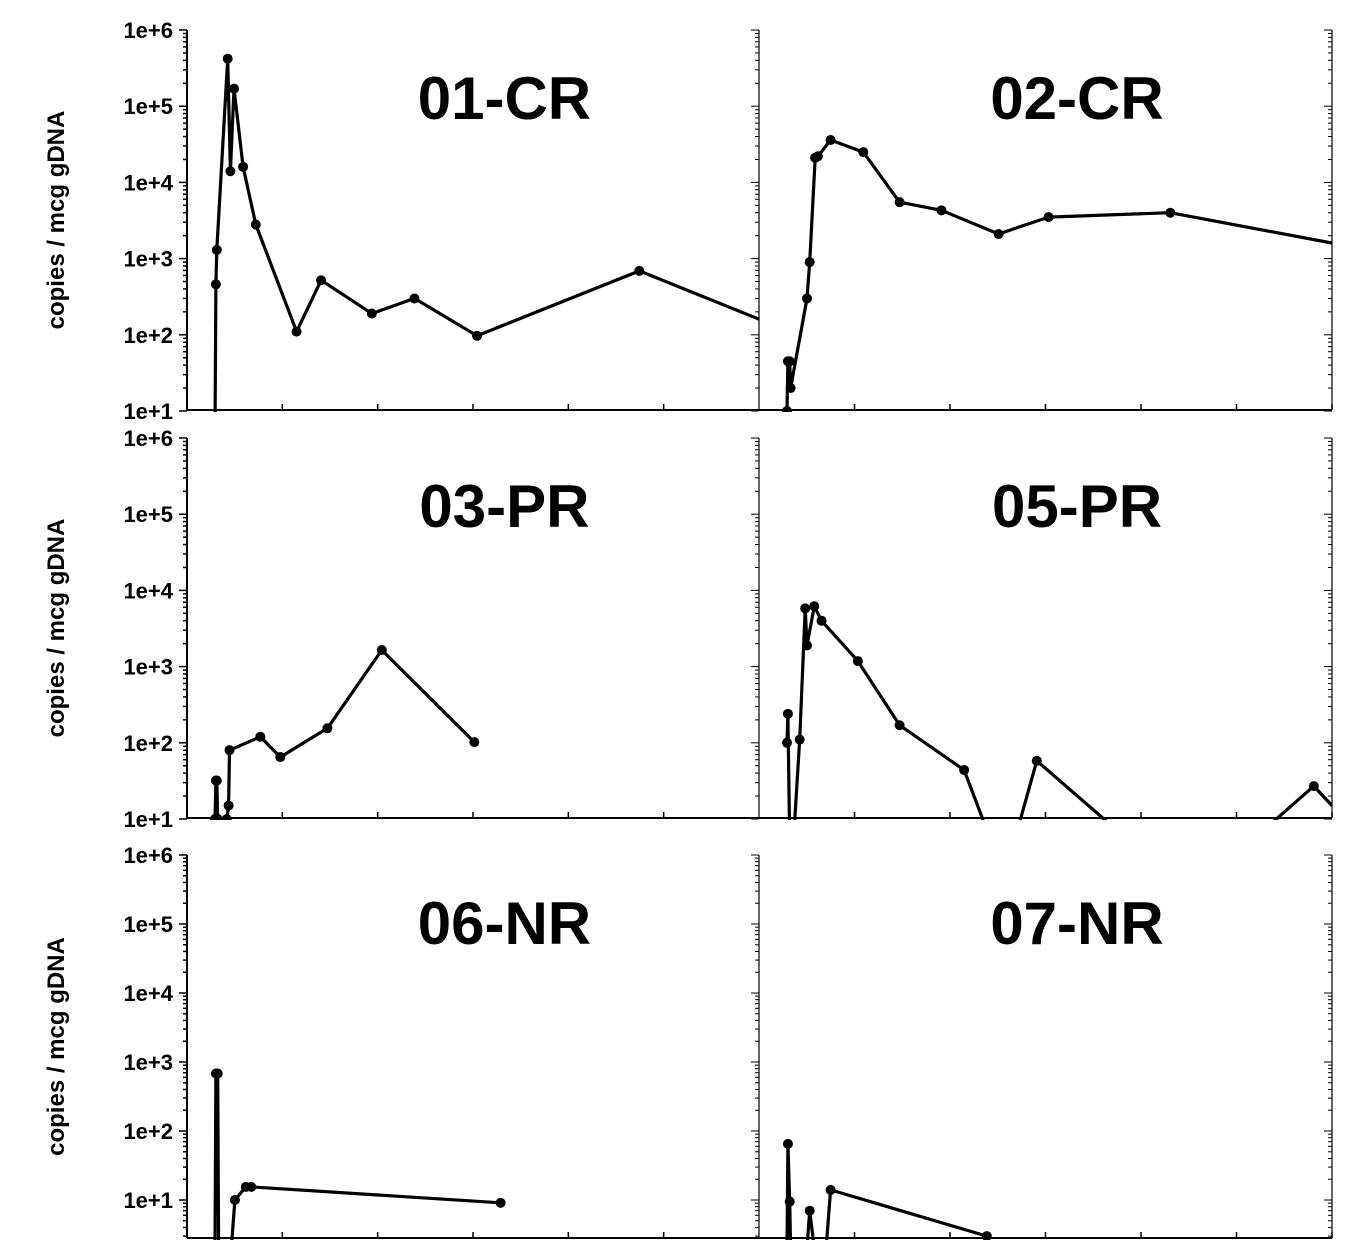 This screenshot has height=1248, width=1354. What do you see at coordinates (504, 506) in the screenshot?
I see `panel-title: 03-PR` at bounding box center [504, 506].